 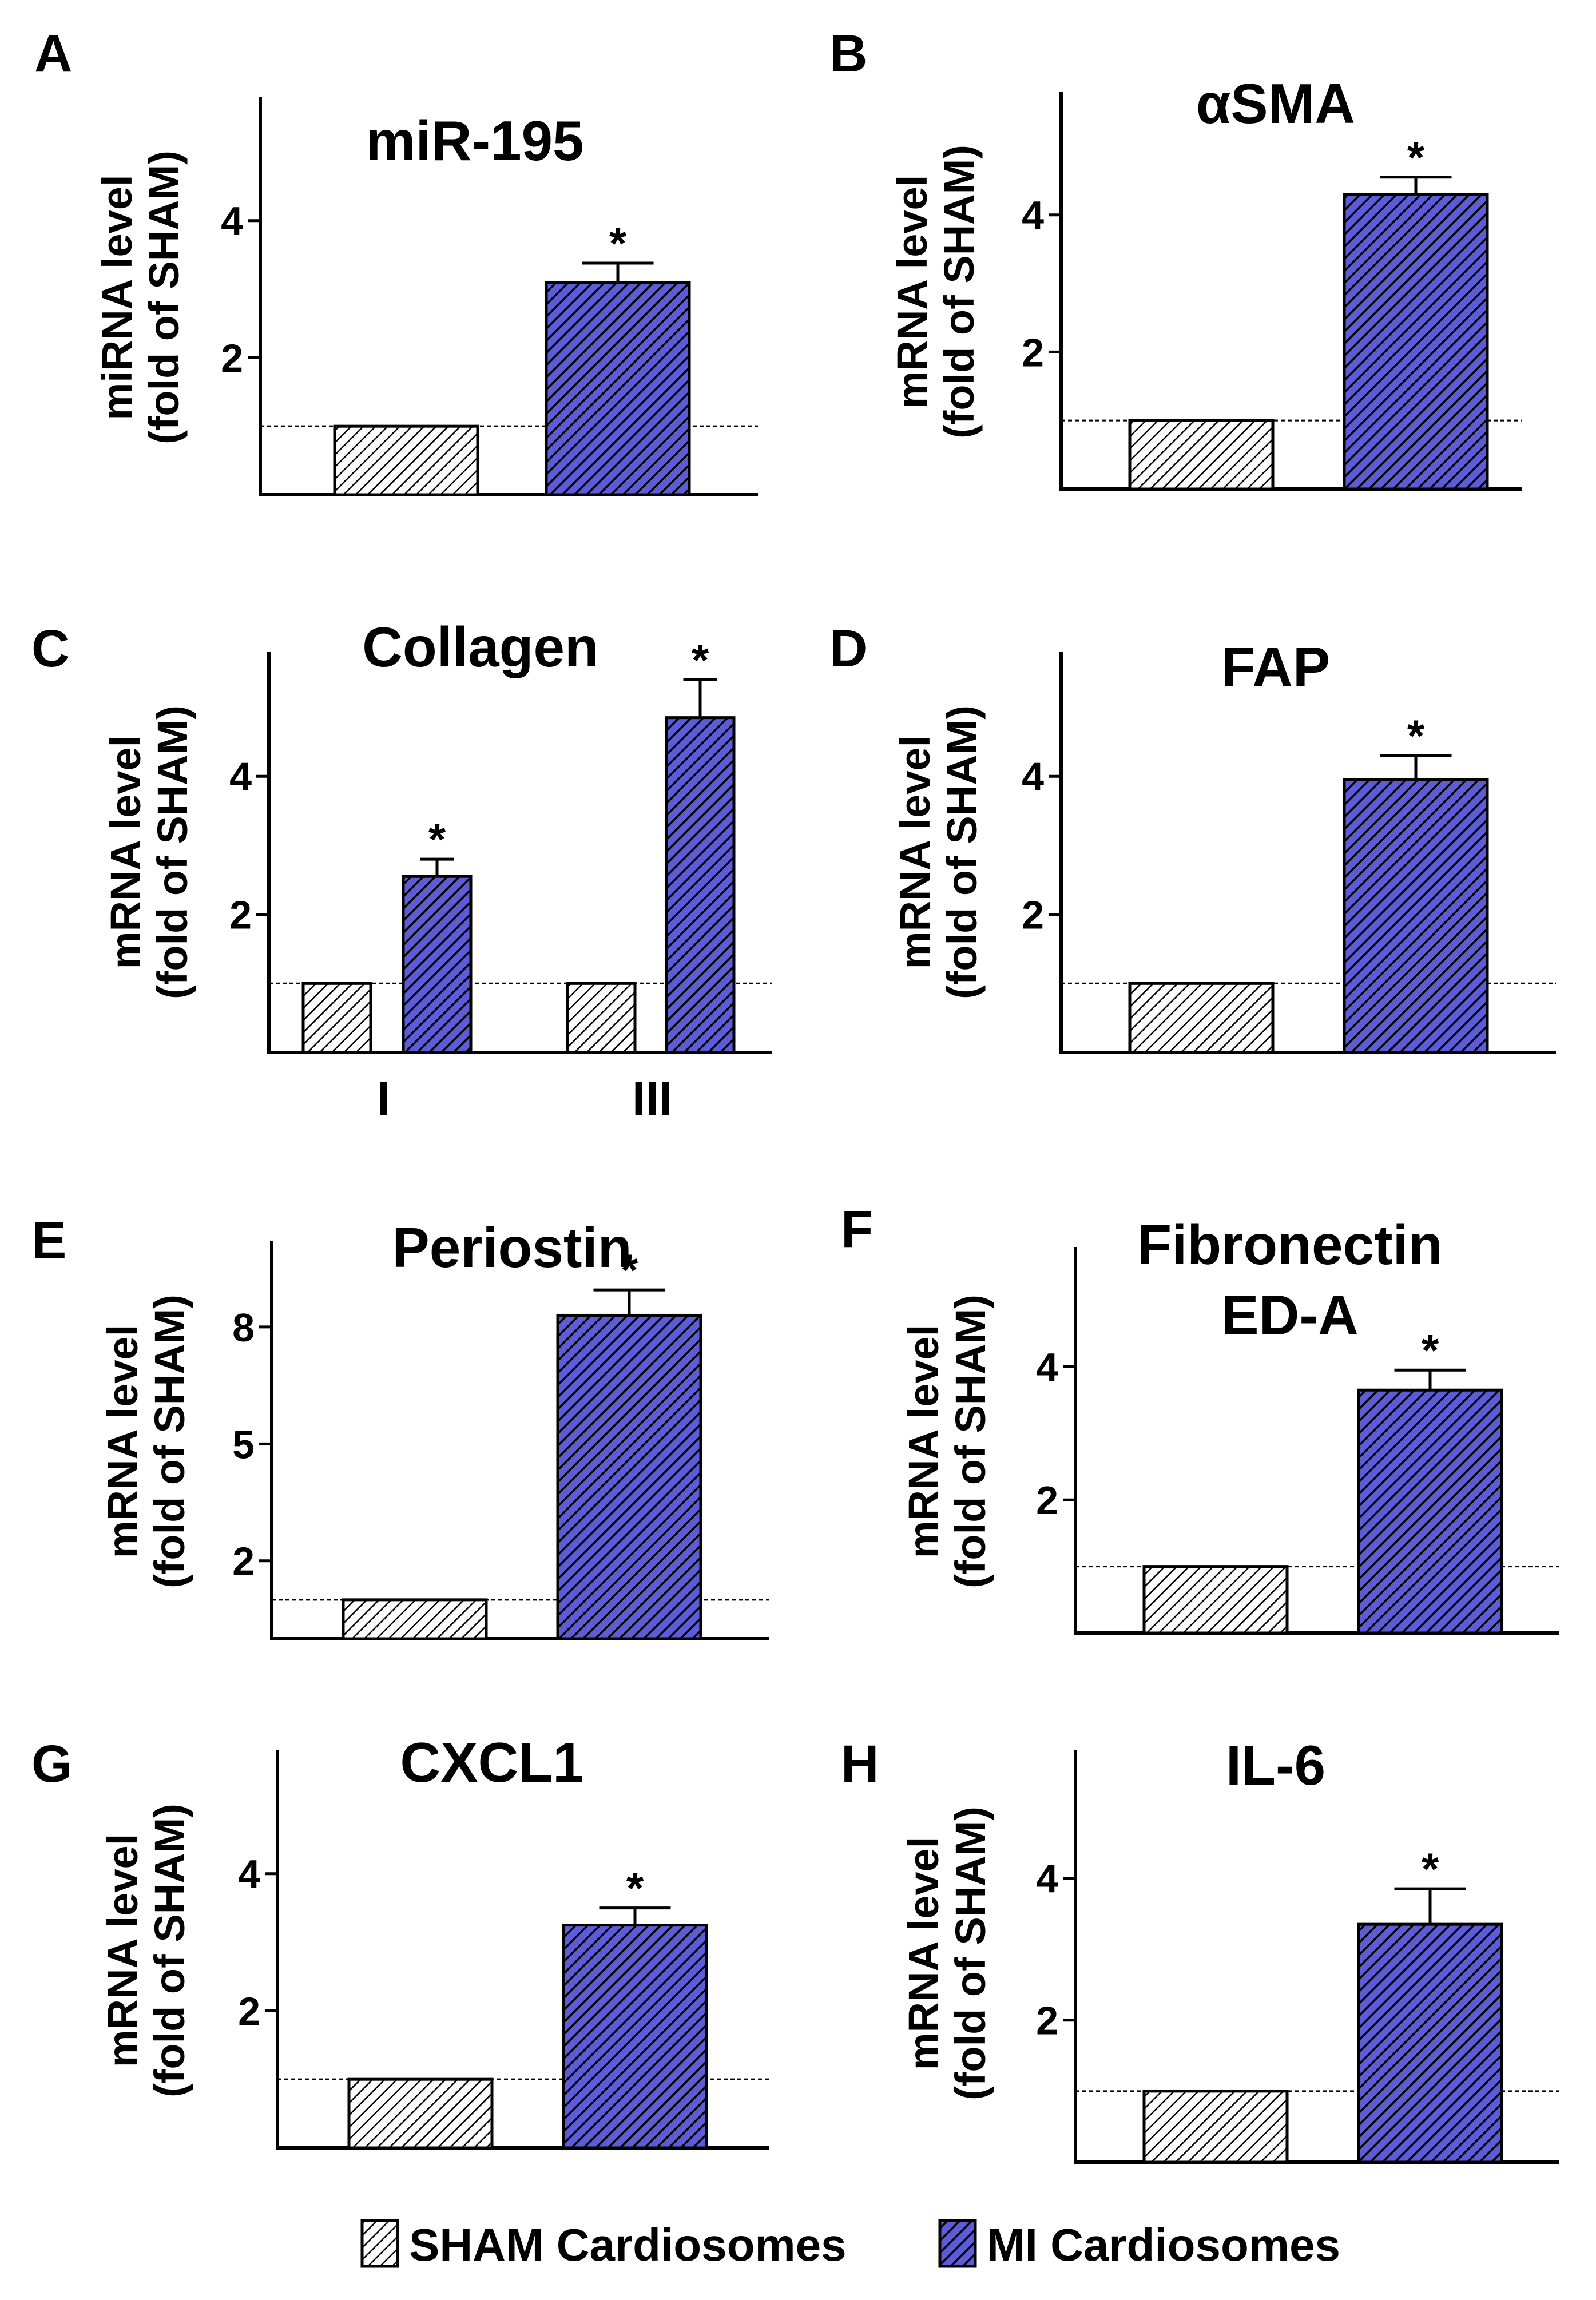 I want to click on panel-letter: A, so click(x=53, y=54).